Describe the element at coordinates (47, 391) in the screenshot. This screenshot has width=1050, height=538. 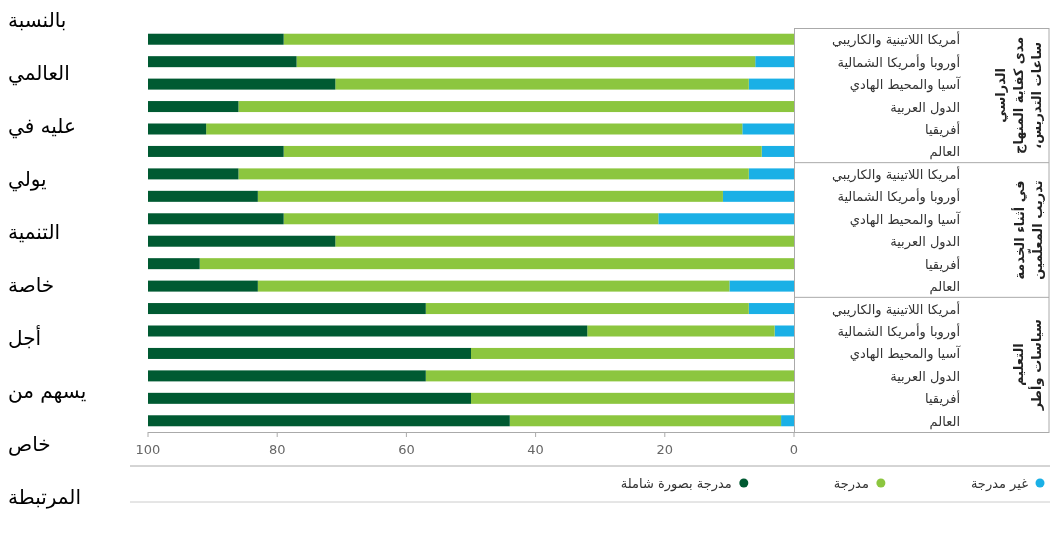
I see `text: يسهم من` at that location.